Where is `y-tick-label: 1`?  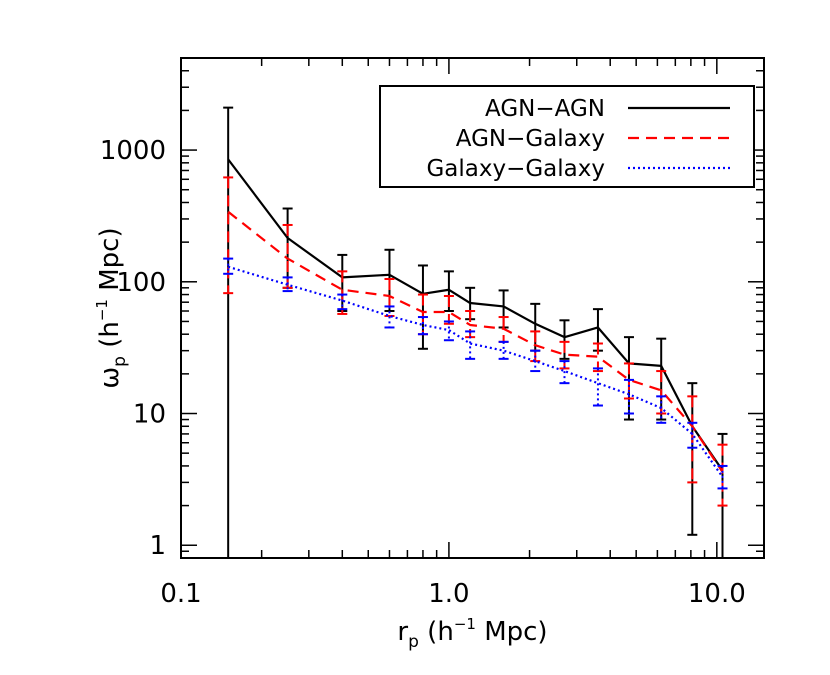 y-tick-label: 1 is located at coordinates (157, 546).